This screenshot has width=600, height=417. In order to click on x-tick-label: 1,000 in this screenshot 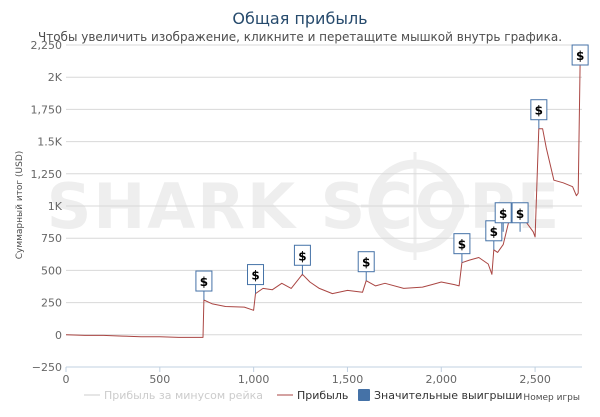, I will do `click(254, 379)`.